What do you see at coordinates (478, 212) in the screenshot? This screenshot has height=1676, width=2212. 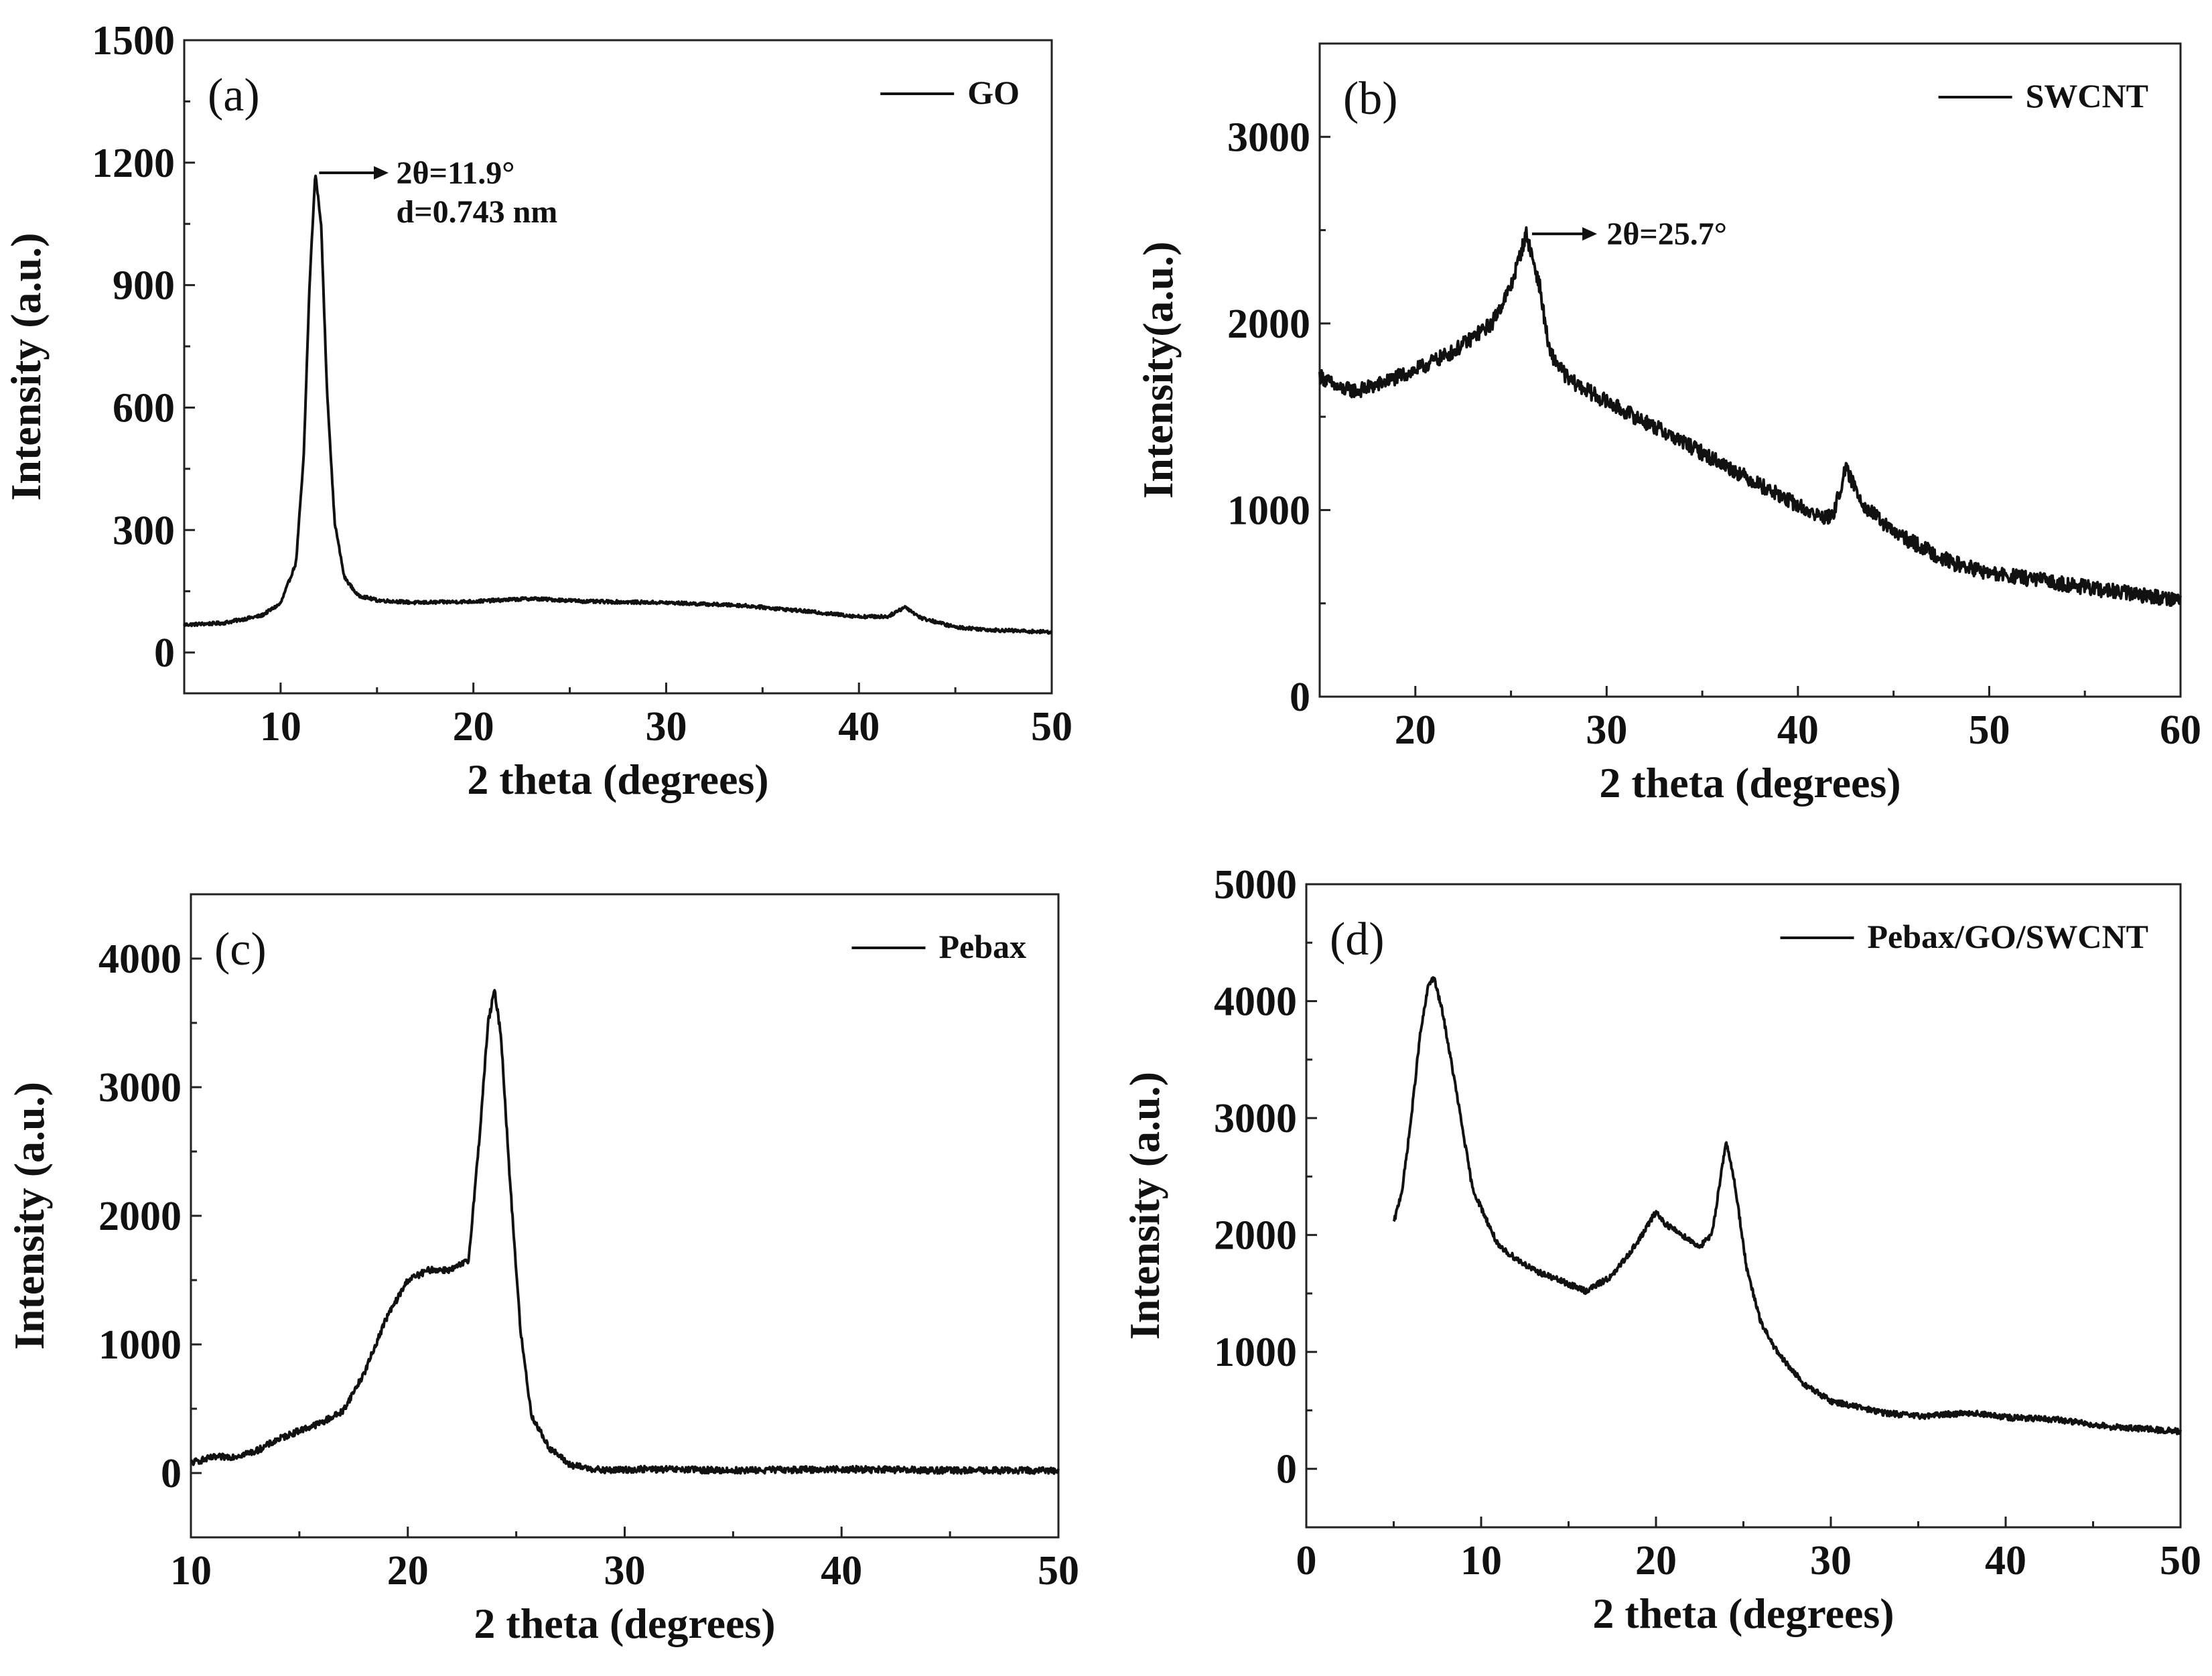 I see `annotation-text: d=0.743 nm` at bounding box center [478, 212].